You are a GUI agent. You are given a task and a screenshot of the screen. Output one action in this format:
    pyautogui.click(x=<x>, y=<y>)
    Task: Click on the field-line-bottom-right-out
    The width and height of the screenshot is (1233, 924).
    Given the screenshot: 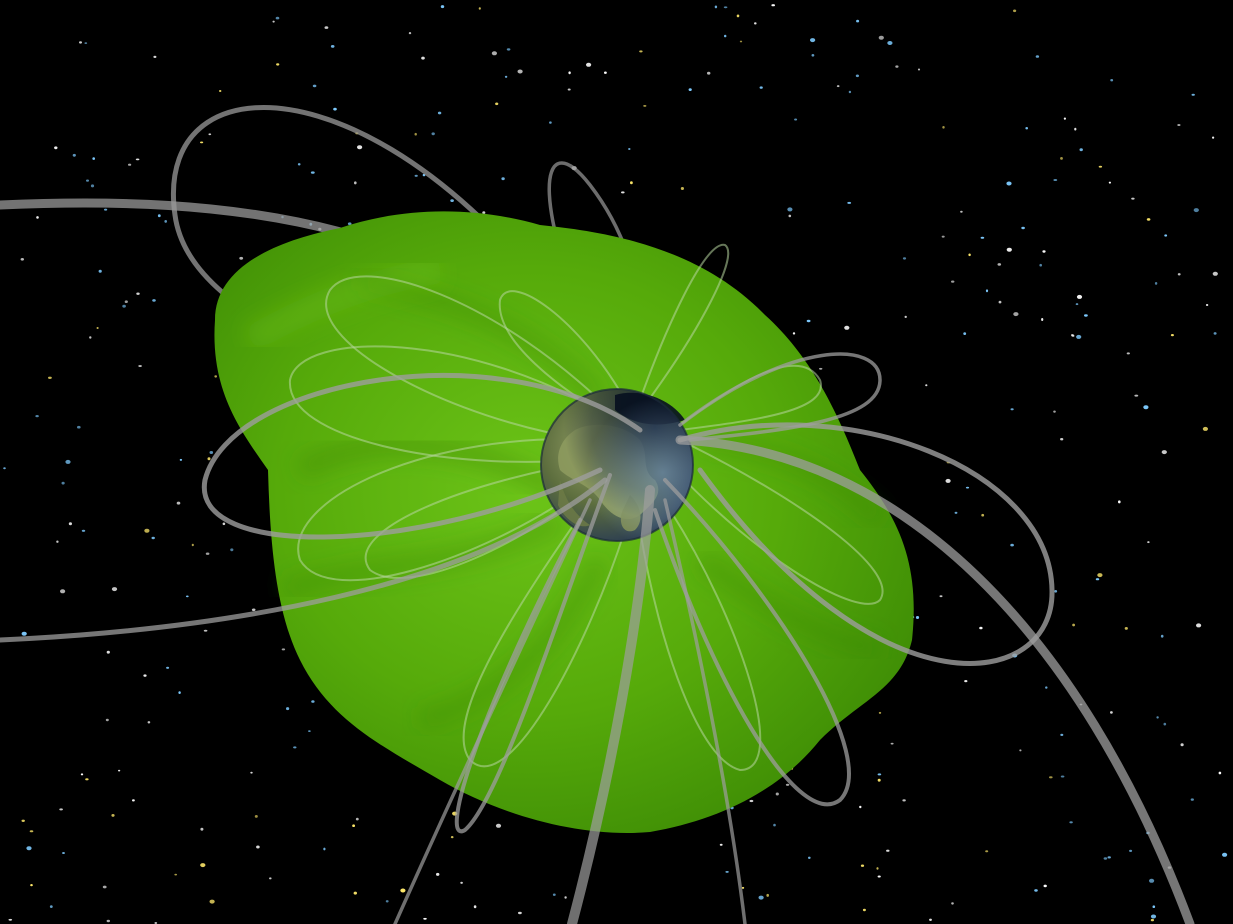 What is the action you would take?
    pyautogui.click(x=705, y=711)
    